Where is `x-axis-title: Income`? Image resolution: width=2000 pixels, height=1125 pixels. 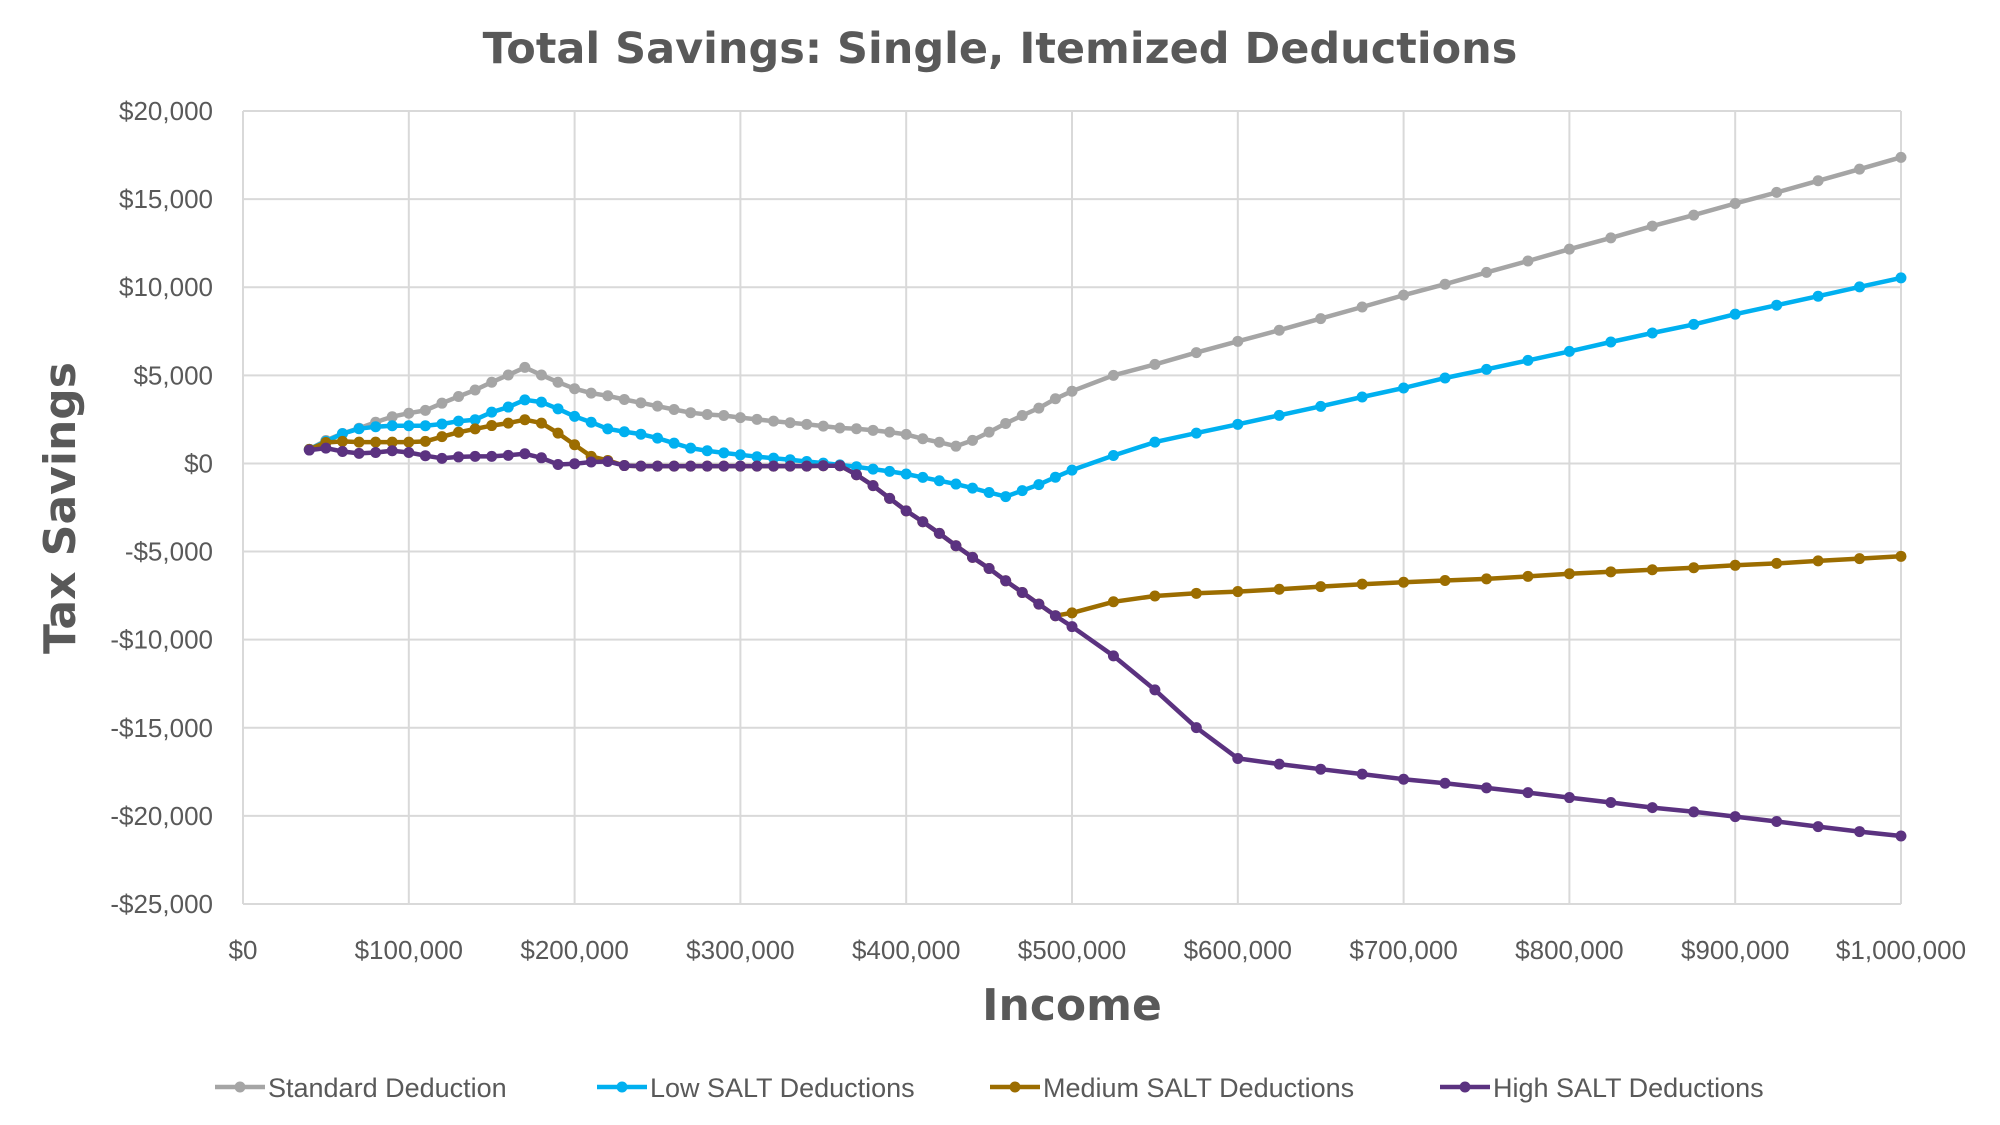 x-axis-title: Income is located at coordinates (1072, 1005).